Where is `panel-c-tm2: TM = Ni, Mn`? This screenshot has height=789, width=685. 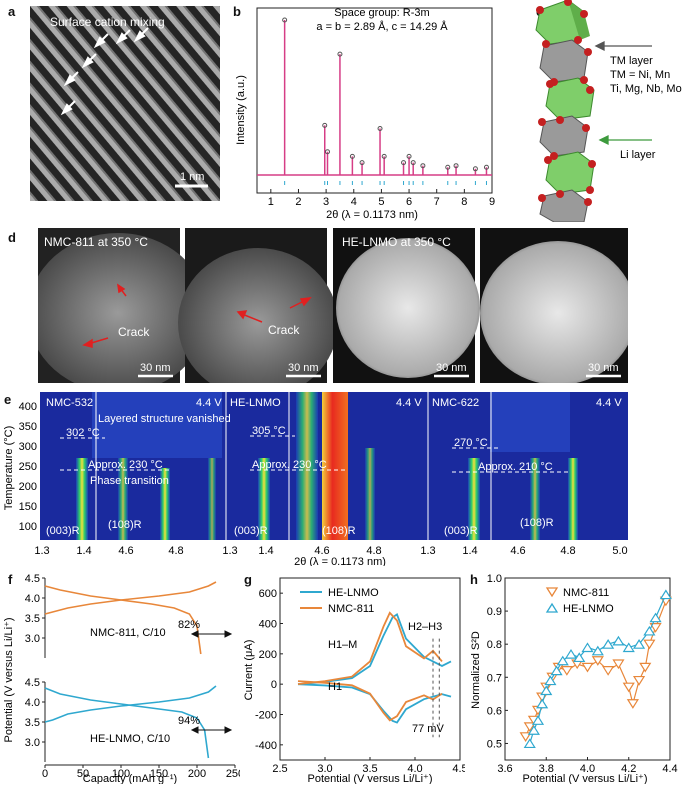
panel-c-tm2: TM = Ni, Mn is located at coordinates (640, 75).